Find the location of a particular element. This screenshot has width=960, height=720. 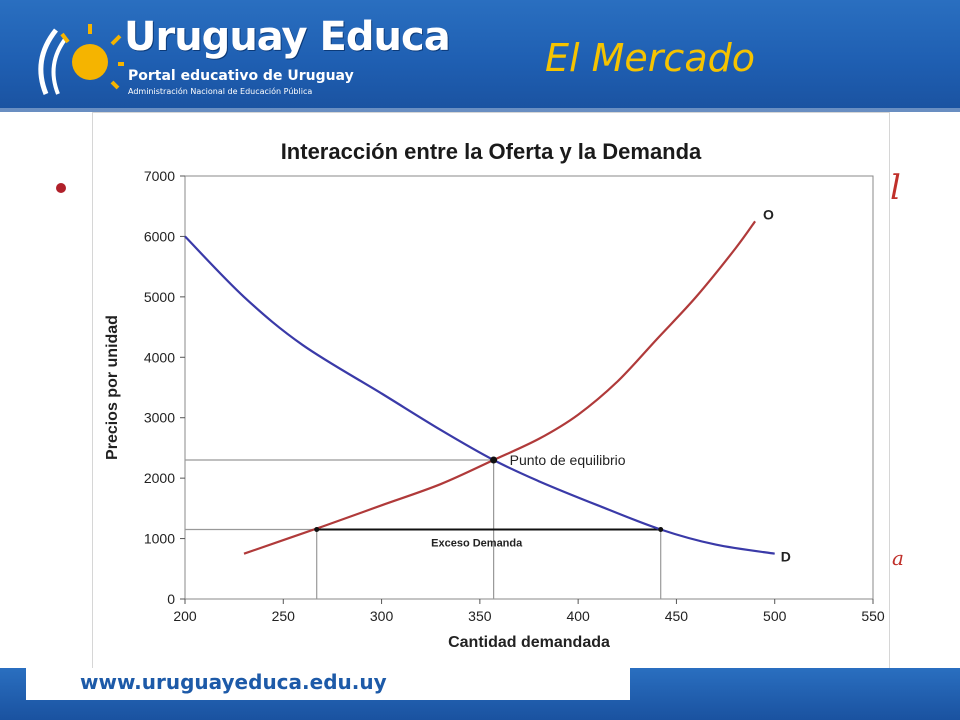

x-tick-label: 400 is located at coordinates (578, 616).